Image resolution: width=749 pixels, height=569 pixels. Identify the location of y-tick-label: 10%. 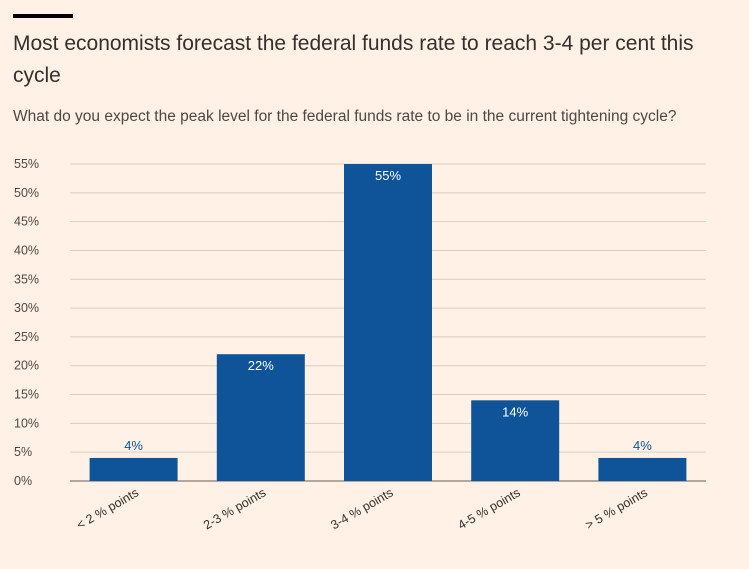
(26, 423).